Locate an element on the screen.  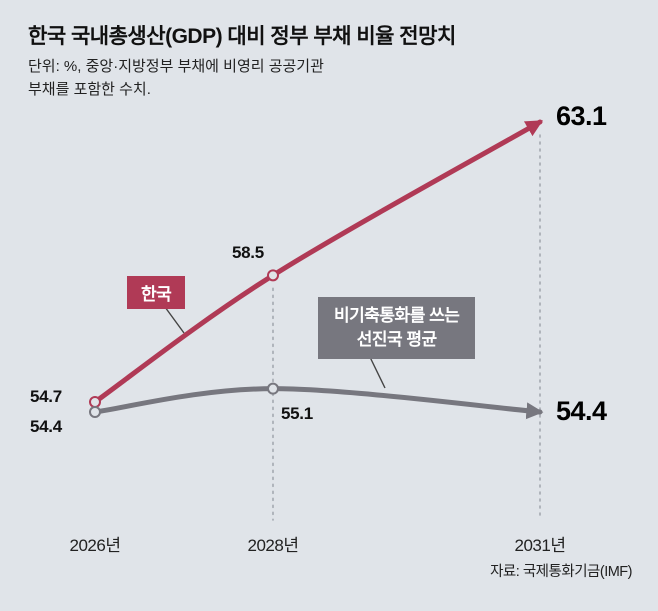
advanced-mid-value: 55.1 is located at coordinates (297, 413).